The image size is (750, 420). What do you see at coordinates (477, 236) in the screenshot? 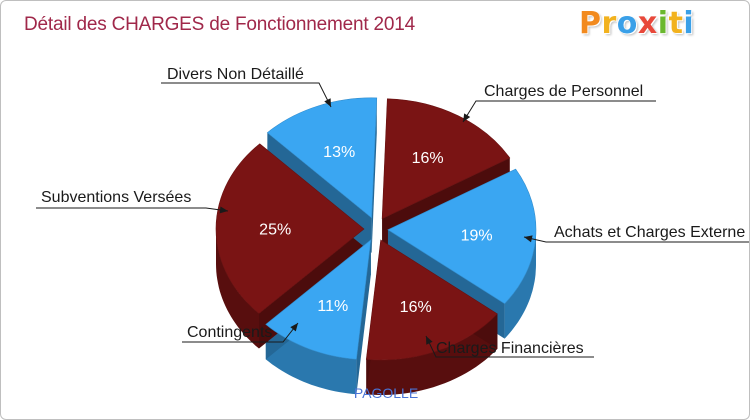
I see `slice-percent-label: 19%` at bounding box center [477, 236].